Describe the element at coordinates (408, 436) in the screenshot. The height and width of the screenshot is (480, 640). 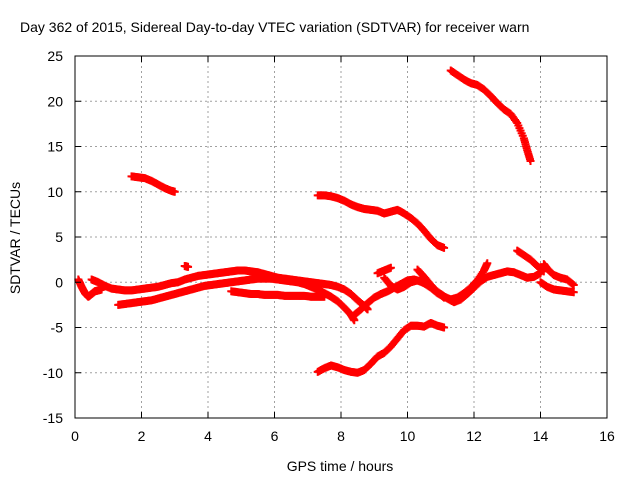
I see `x-tick-label: 10` at that location.